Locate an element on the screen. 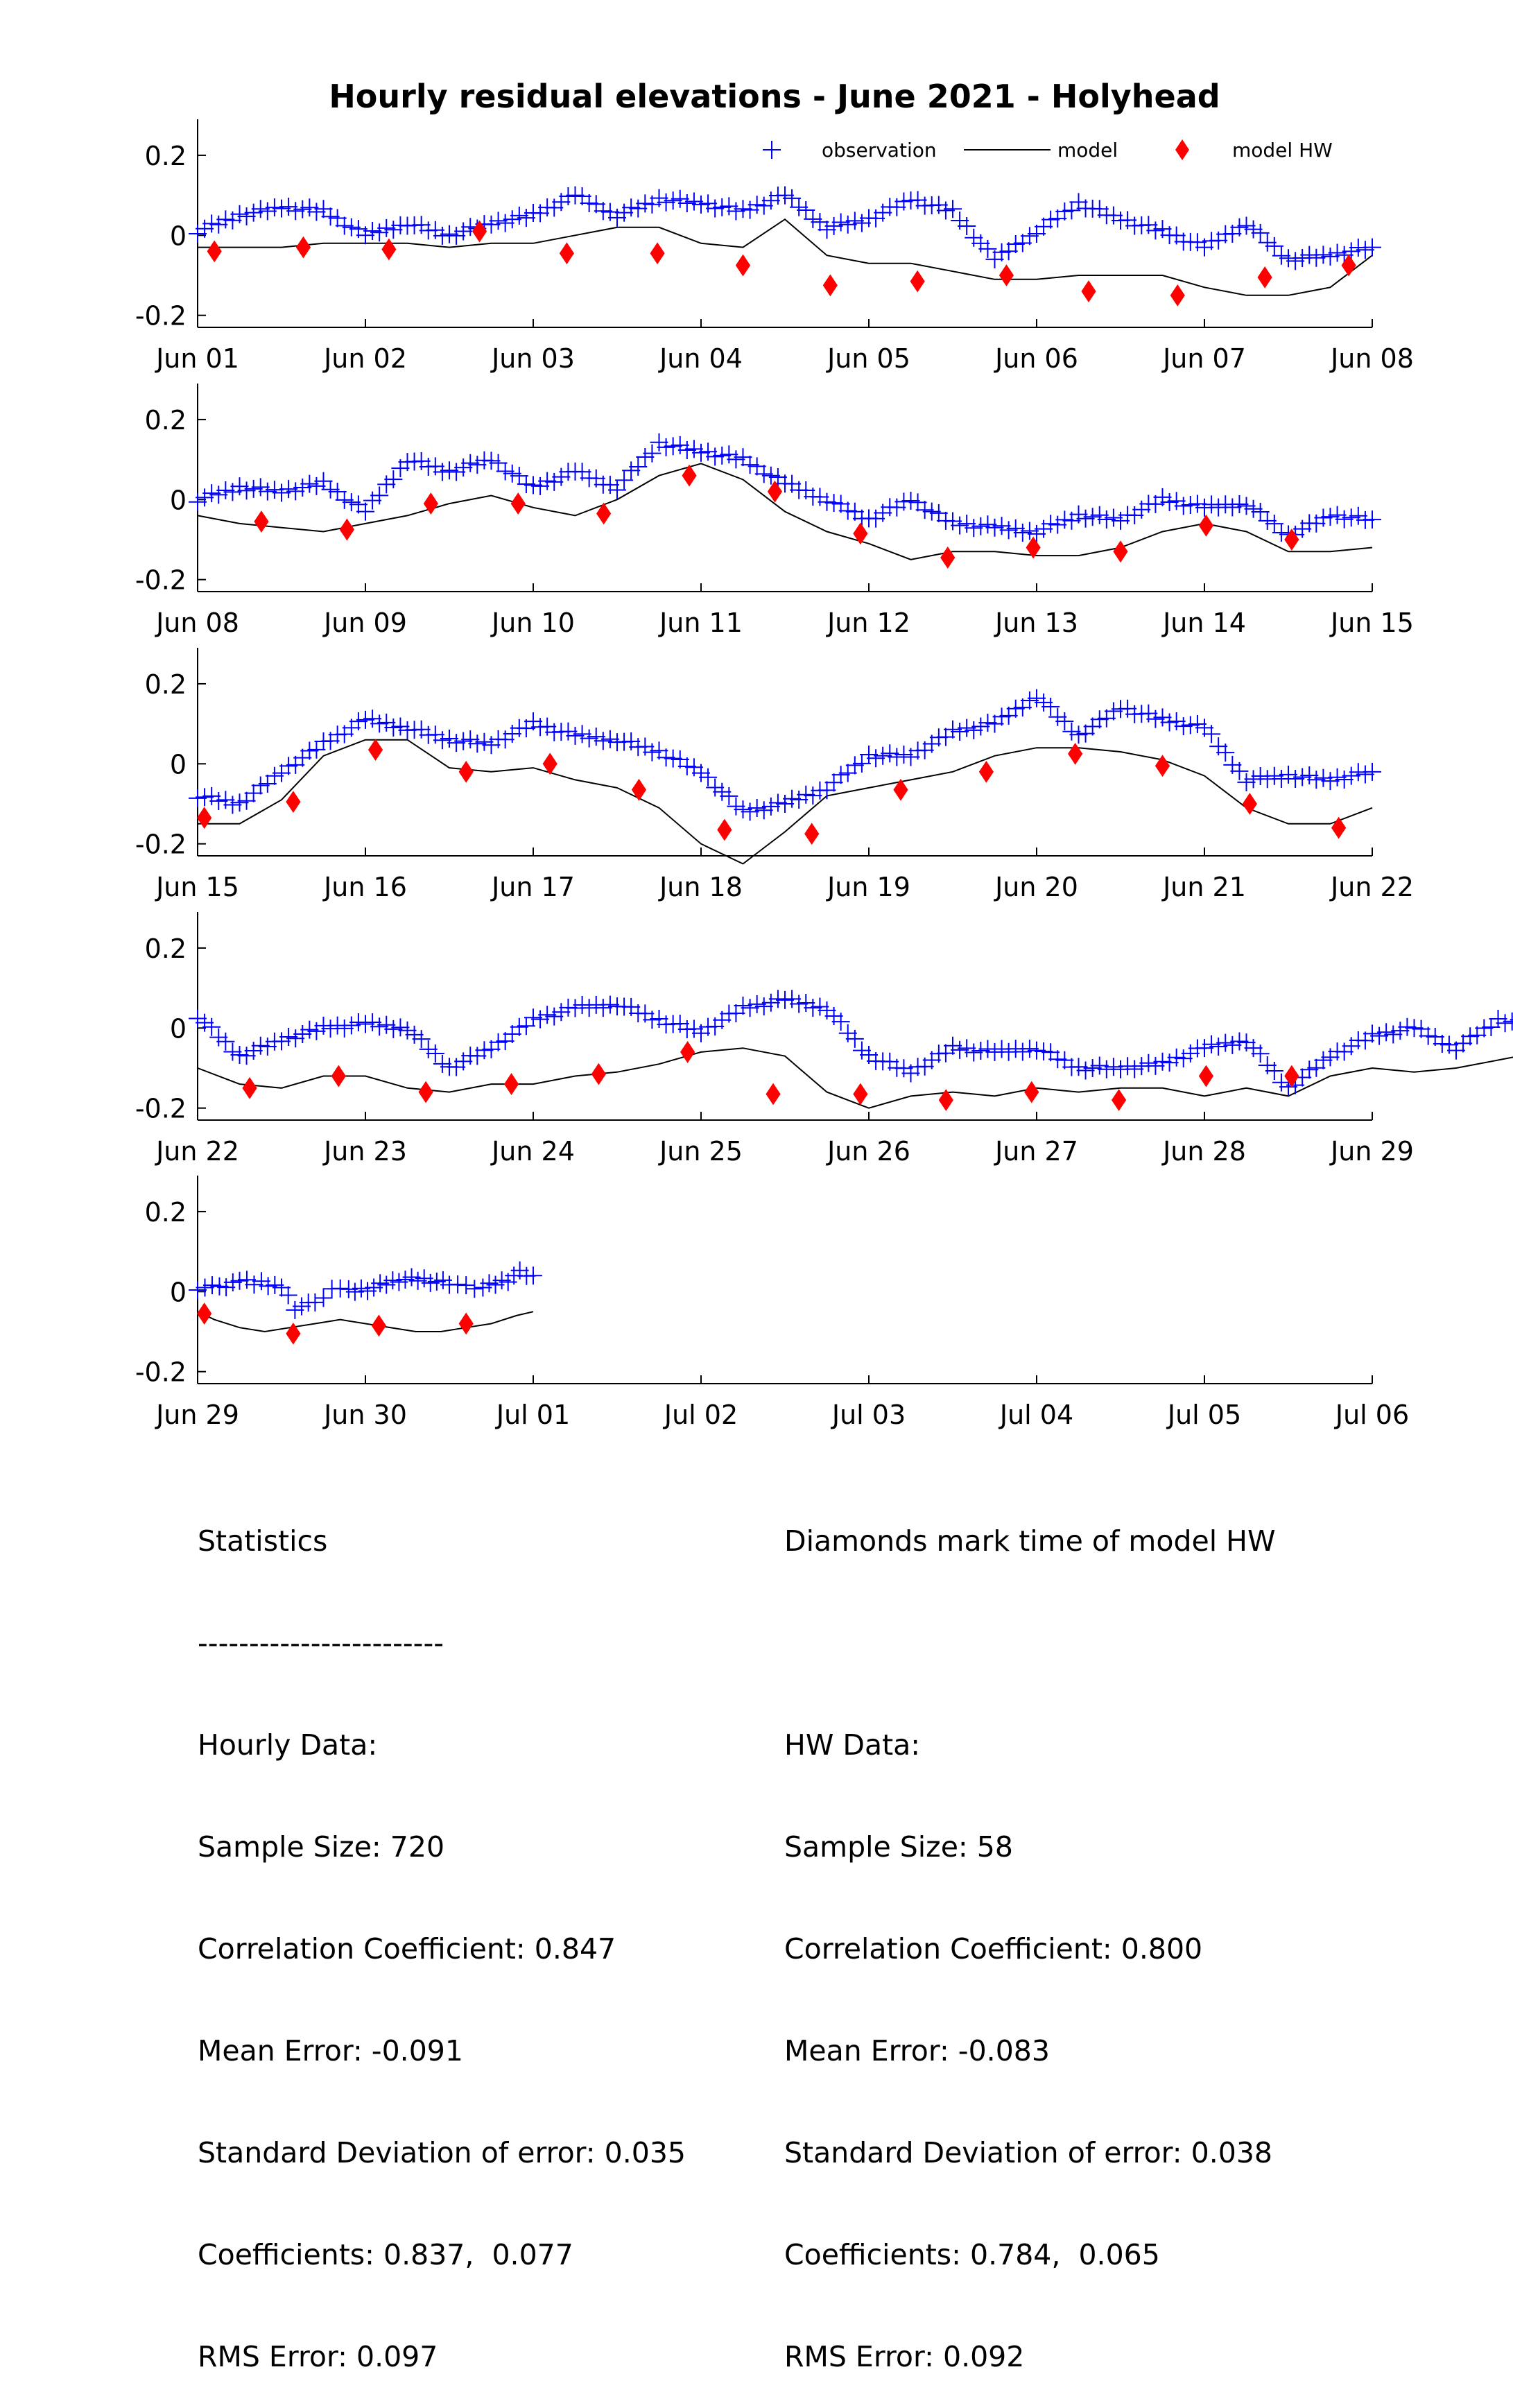 The height and width of the screenshot is (2408, 1513). legend: observation model model HW is located at coordinates (1048, 150).